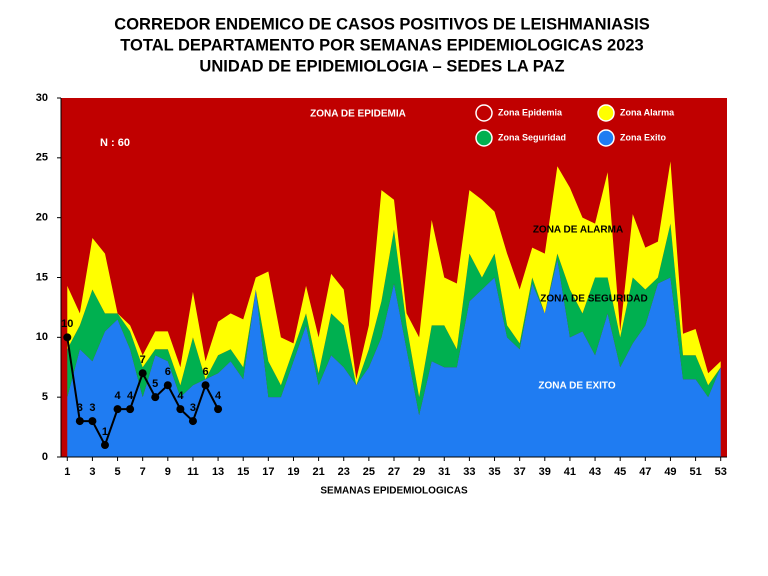 The height and width of the screenshot is (576, 768). Describe the element at coordinates (721, 472) in the screenshot. I see `x-tick-label: 53` at that location.